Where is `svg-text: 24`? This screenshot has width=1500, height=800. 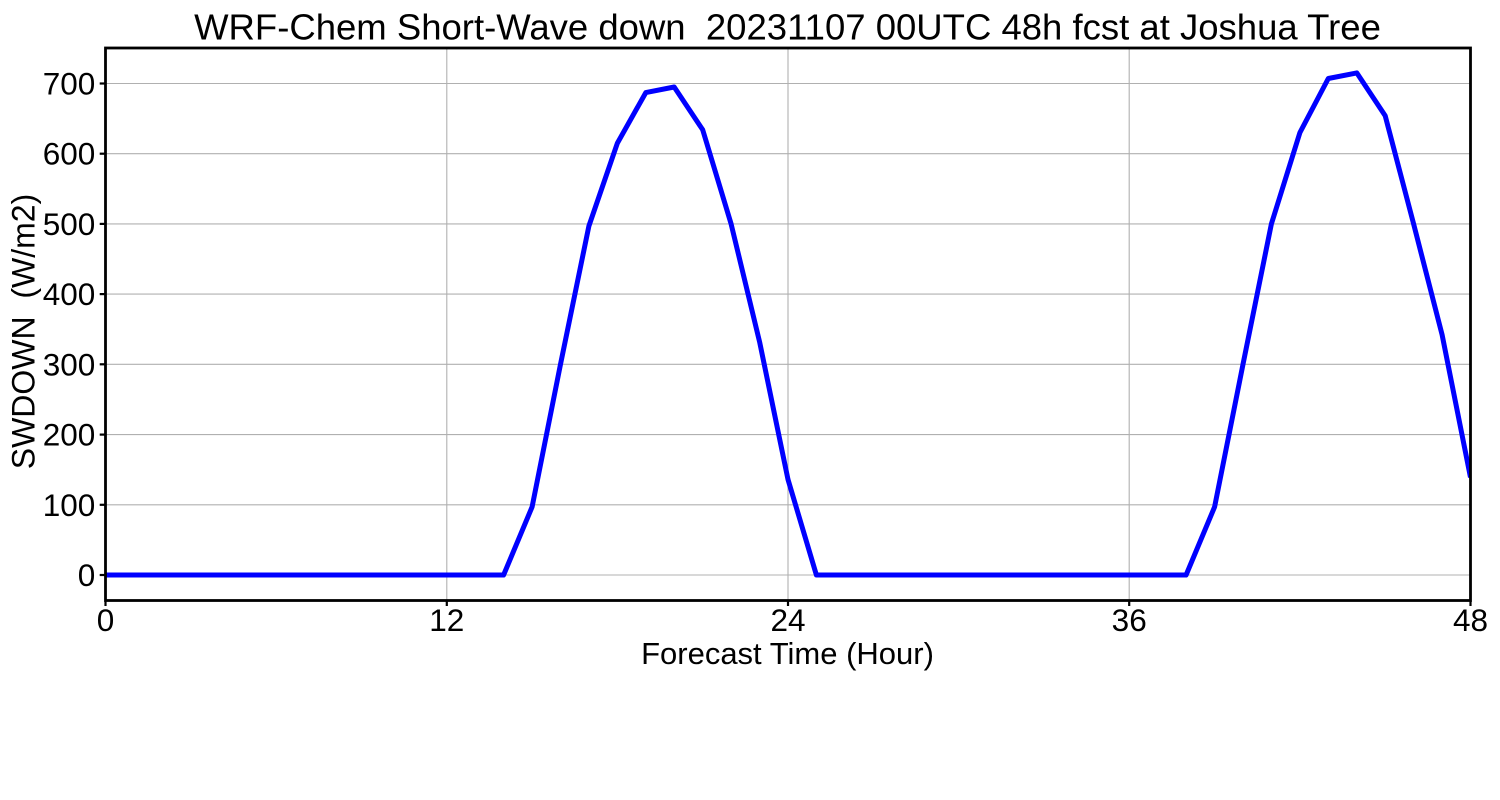 svg-text: 24 is located at coordinates (787, 620).